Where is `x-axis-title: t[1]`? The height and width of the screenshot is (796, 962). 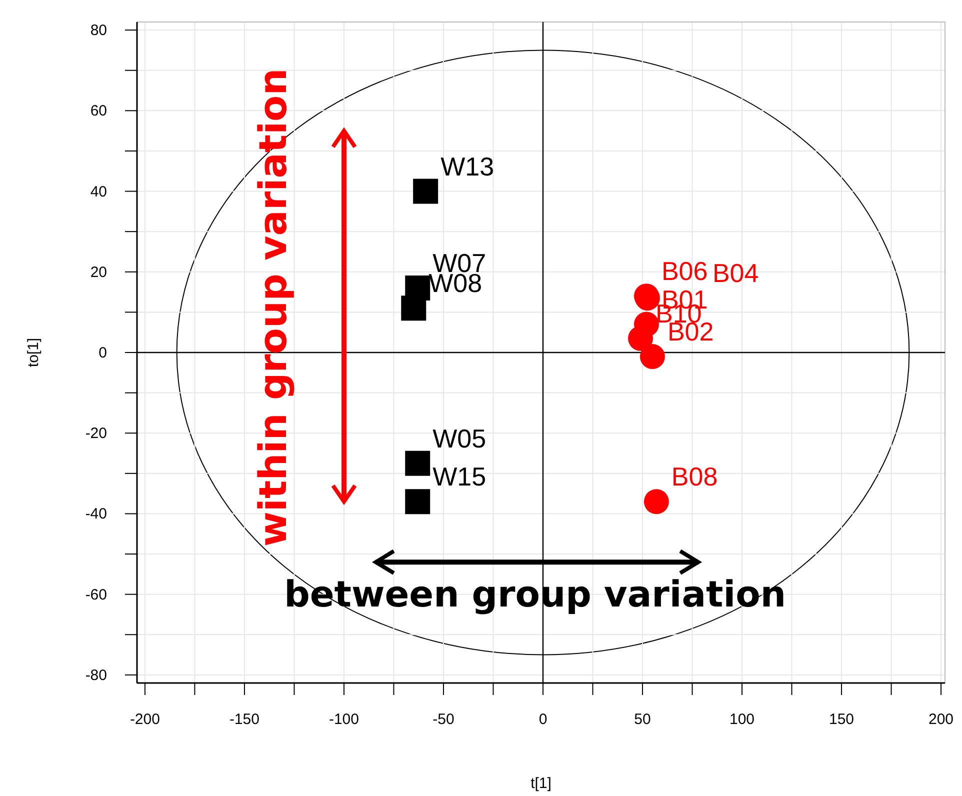
x-axis-title: t[1] is located at coordinates (541, 783).